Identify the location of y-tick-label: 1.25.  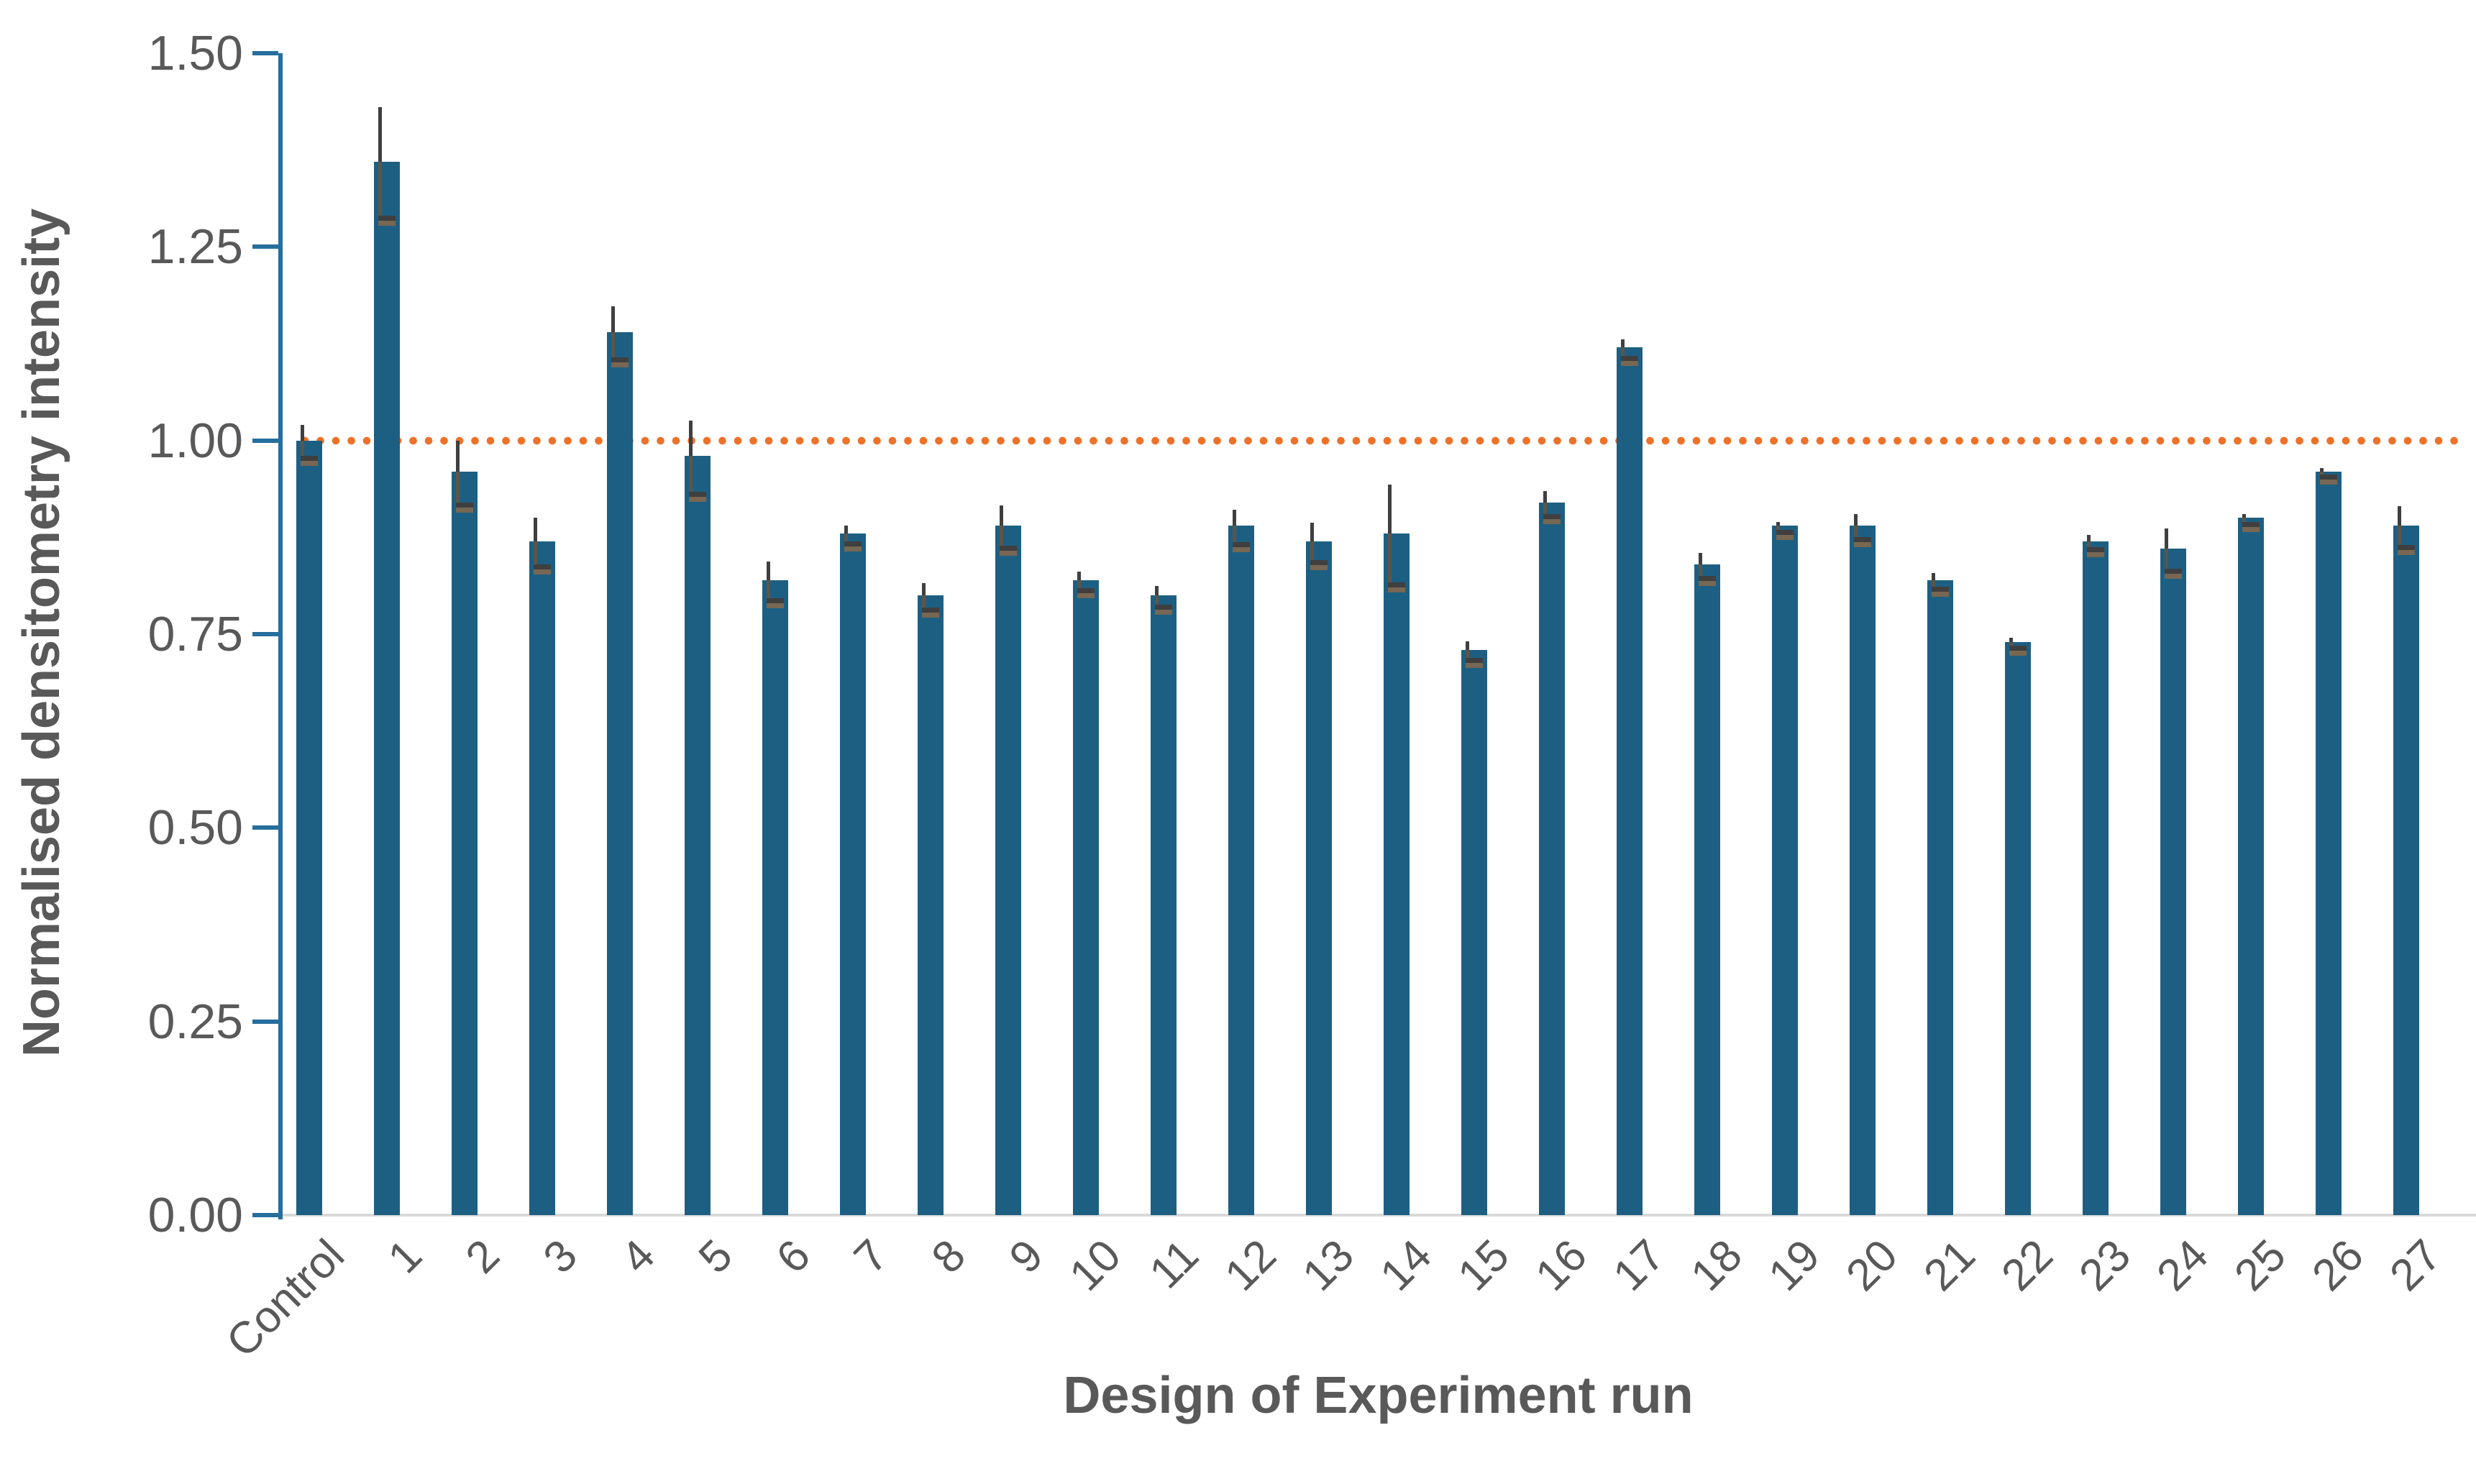
(195, 247).